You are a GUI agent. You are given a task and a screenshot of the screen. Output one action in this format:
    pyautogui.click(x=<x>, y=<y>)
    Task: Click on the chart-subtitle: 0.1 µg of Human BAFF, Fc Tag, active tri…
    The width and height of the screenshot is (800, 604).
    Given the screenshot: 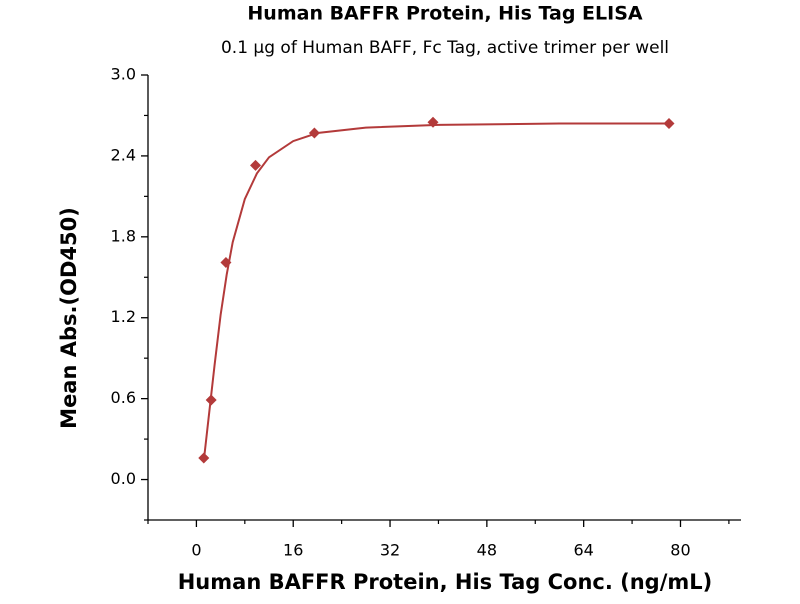 What is the action you would take?
    pyautogui.click(x=445, y=48)
    